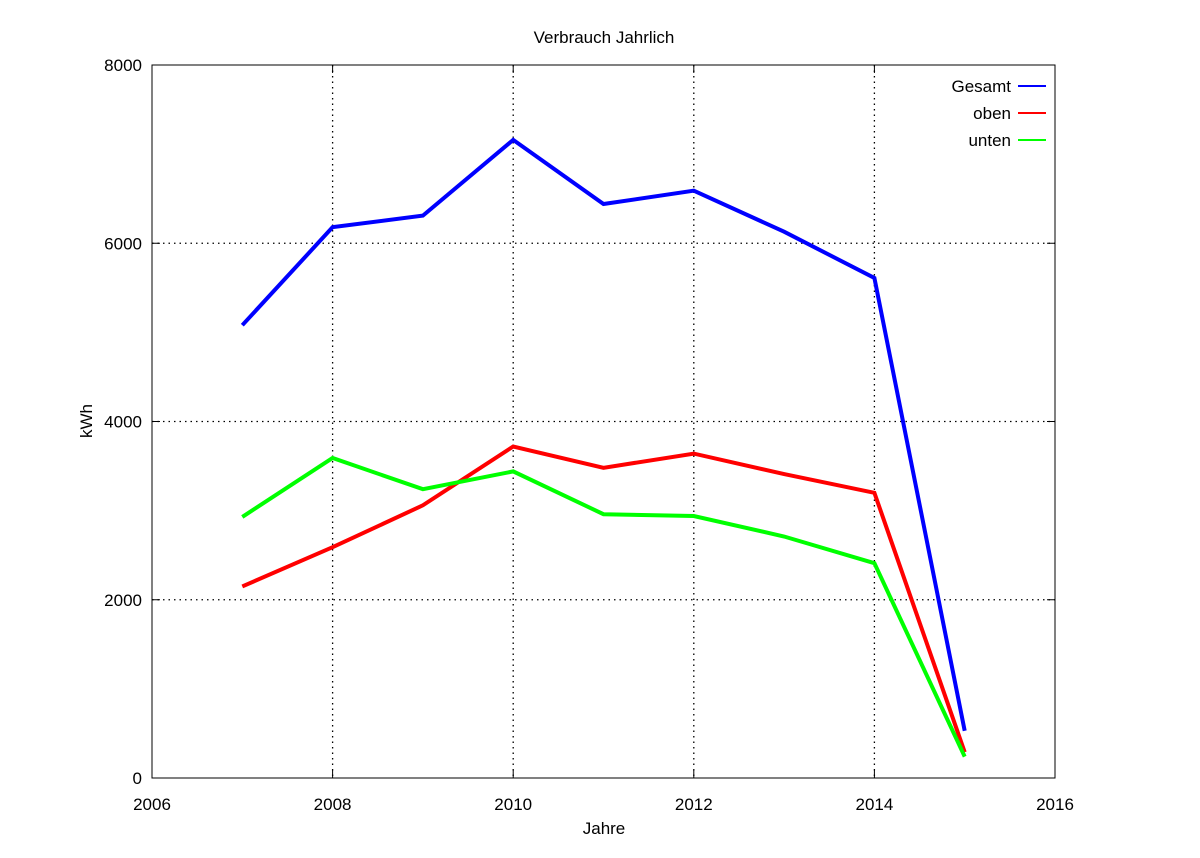 This screenshot has width=1200, height=858. Describe the element at coordinates (137, 778) in the screenshot. I see `y-tick-label: 0` at that location.